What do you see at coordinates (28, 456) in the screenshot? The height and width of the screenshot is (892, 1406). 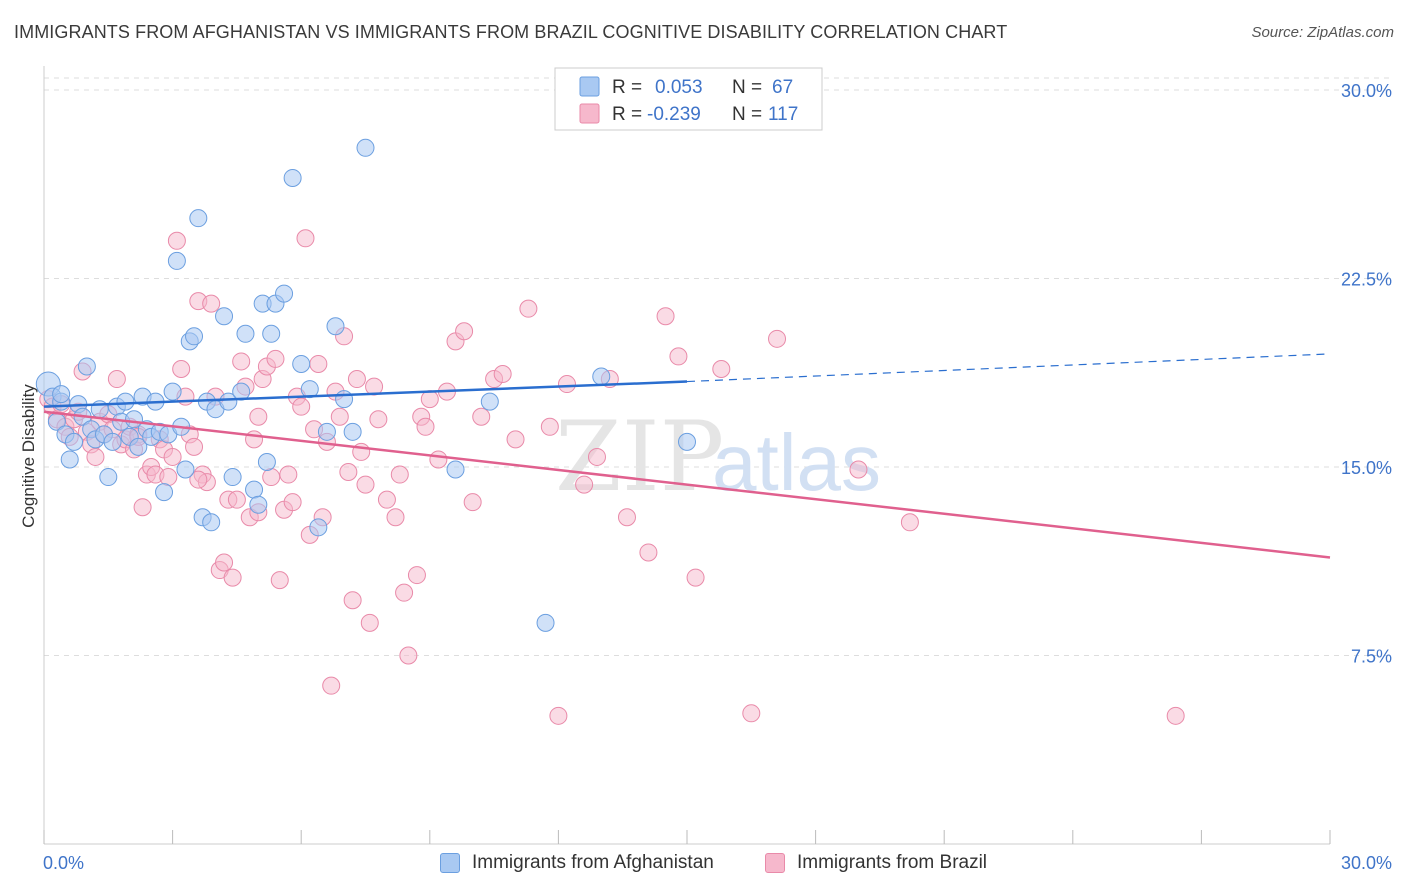 I see `y-axis-label: Cognitive Disability` at bounding box center [28, 456].